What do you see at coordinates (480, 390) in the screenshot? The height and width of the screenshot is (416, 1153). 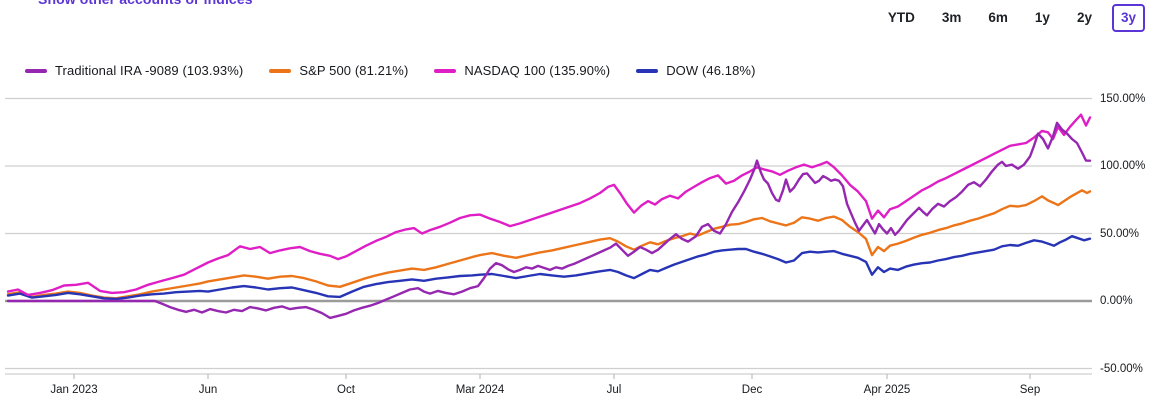 I see `x-axis-label: Mar 2024` at bounding box center [480, 390].